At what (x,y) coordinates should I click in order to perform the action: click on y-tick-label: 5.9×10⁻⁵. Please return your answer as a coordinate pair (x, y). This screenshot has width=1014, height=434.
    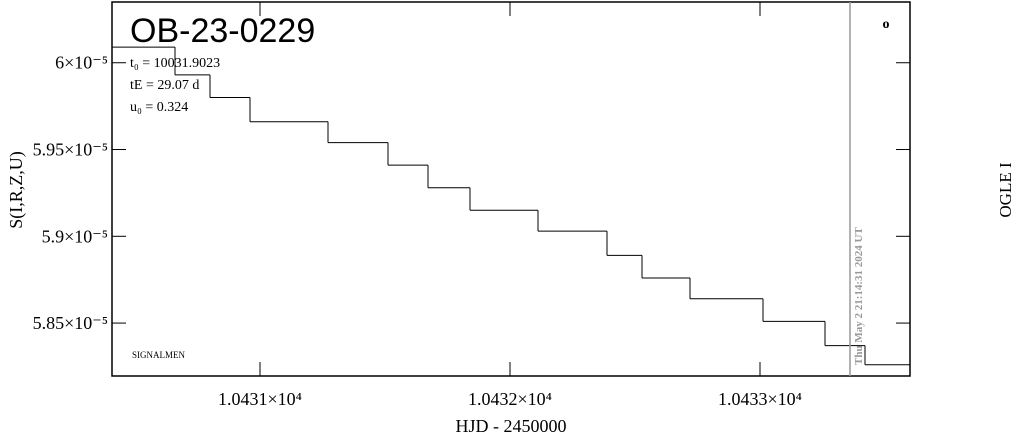
    Looking at the image, I should click on (75, 236).